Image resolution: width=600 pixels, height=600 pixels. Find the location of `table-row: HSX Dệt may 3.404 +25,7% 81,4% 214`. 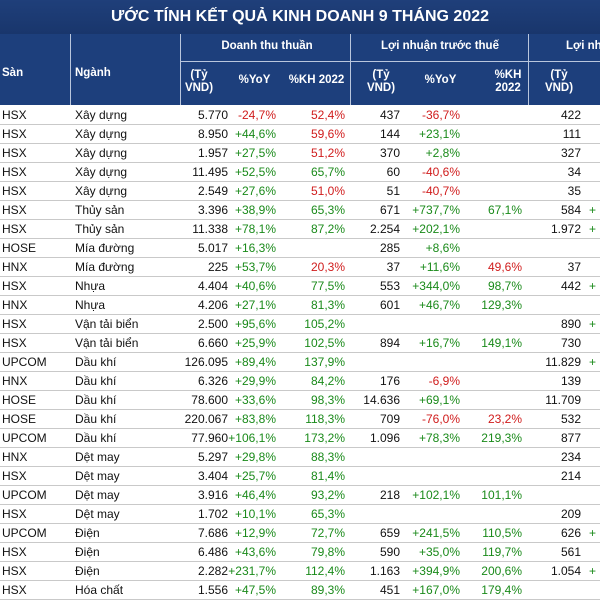

table-row: HSX Dệt may 3.404 +25,7% 81,4% 214 is located at coordinates (300, 476).